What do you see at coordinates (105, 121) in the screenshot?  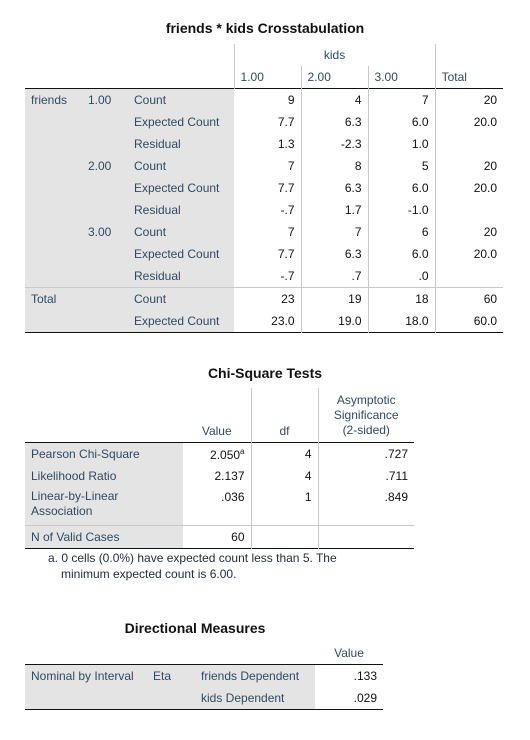 I see `row-level: 1.00` at bounding box center [105, 121].